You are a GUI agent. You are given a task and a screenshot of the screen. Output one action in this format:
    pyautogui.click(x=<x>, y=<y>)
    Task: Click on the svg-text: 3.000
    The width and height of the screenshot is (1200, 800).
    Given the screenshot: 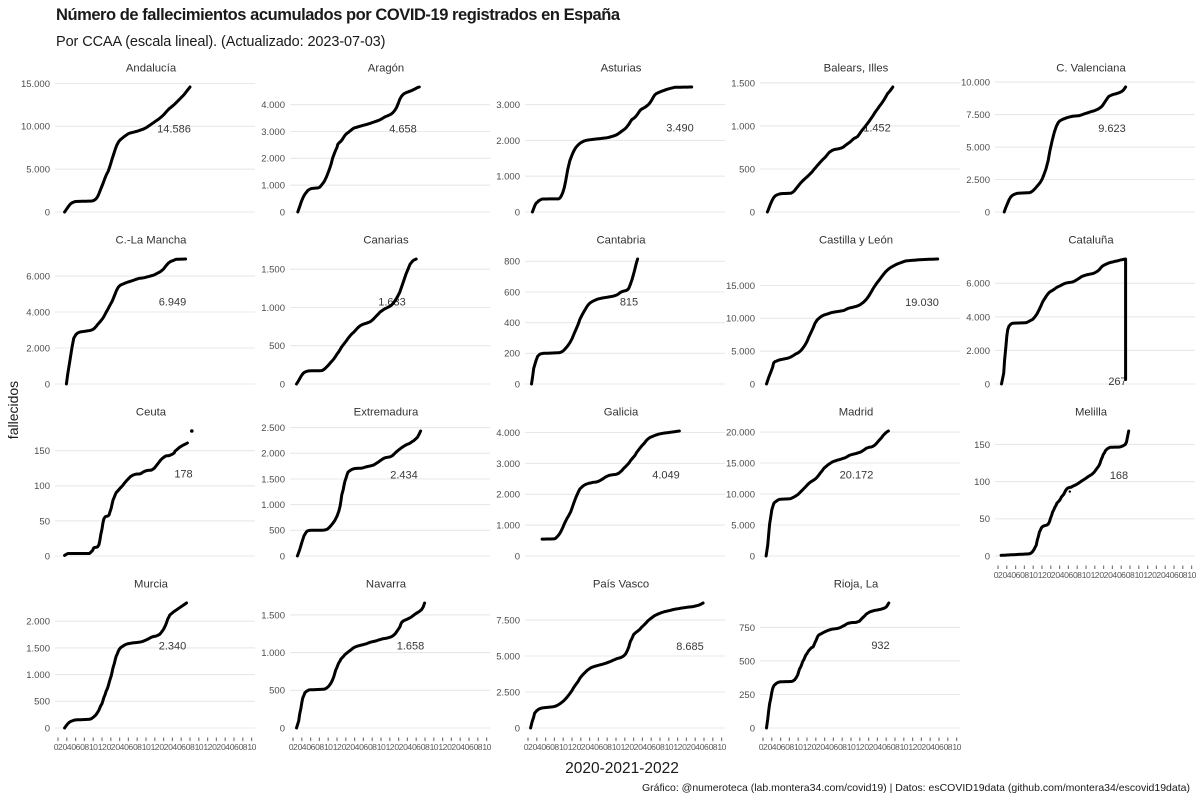 What is the action you would take?
    pyautogui.click(x=508, y=464)
    